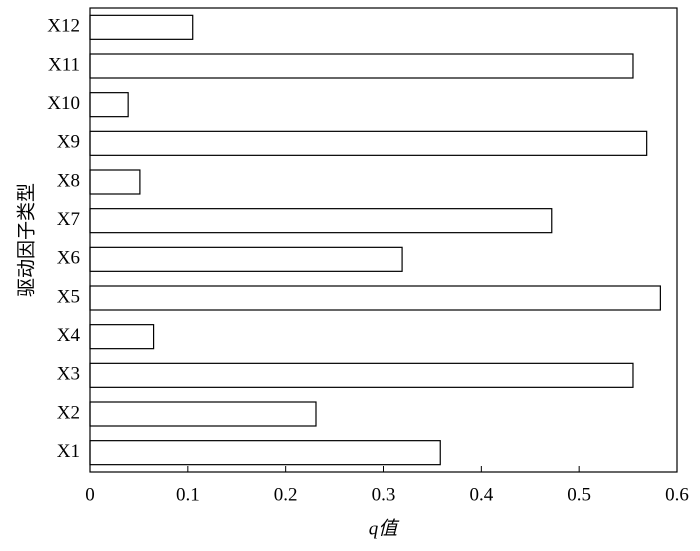 The width and height of the screenshot is (700, 551). I want to click on x-tick-label: 0.5, so click(579, 494).